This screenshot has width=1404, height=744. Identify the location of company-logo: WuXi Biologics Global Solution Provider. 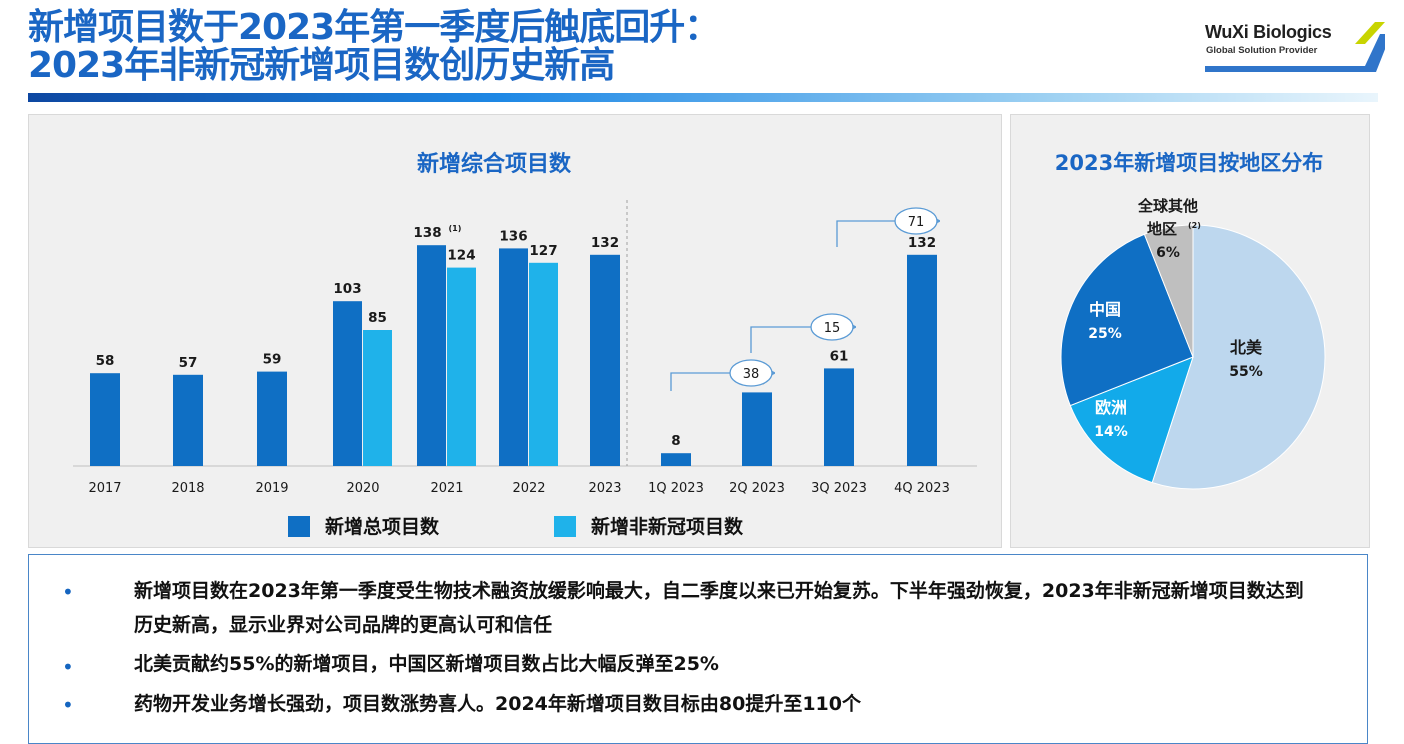
(1295, 50).